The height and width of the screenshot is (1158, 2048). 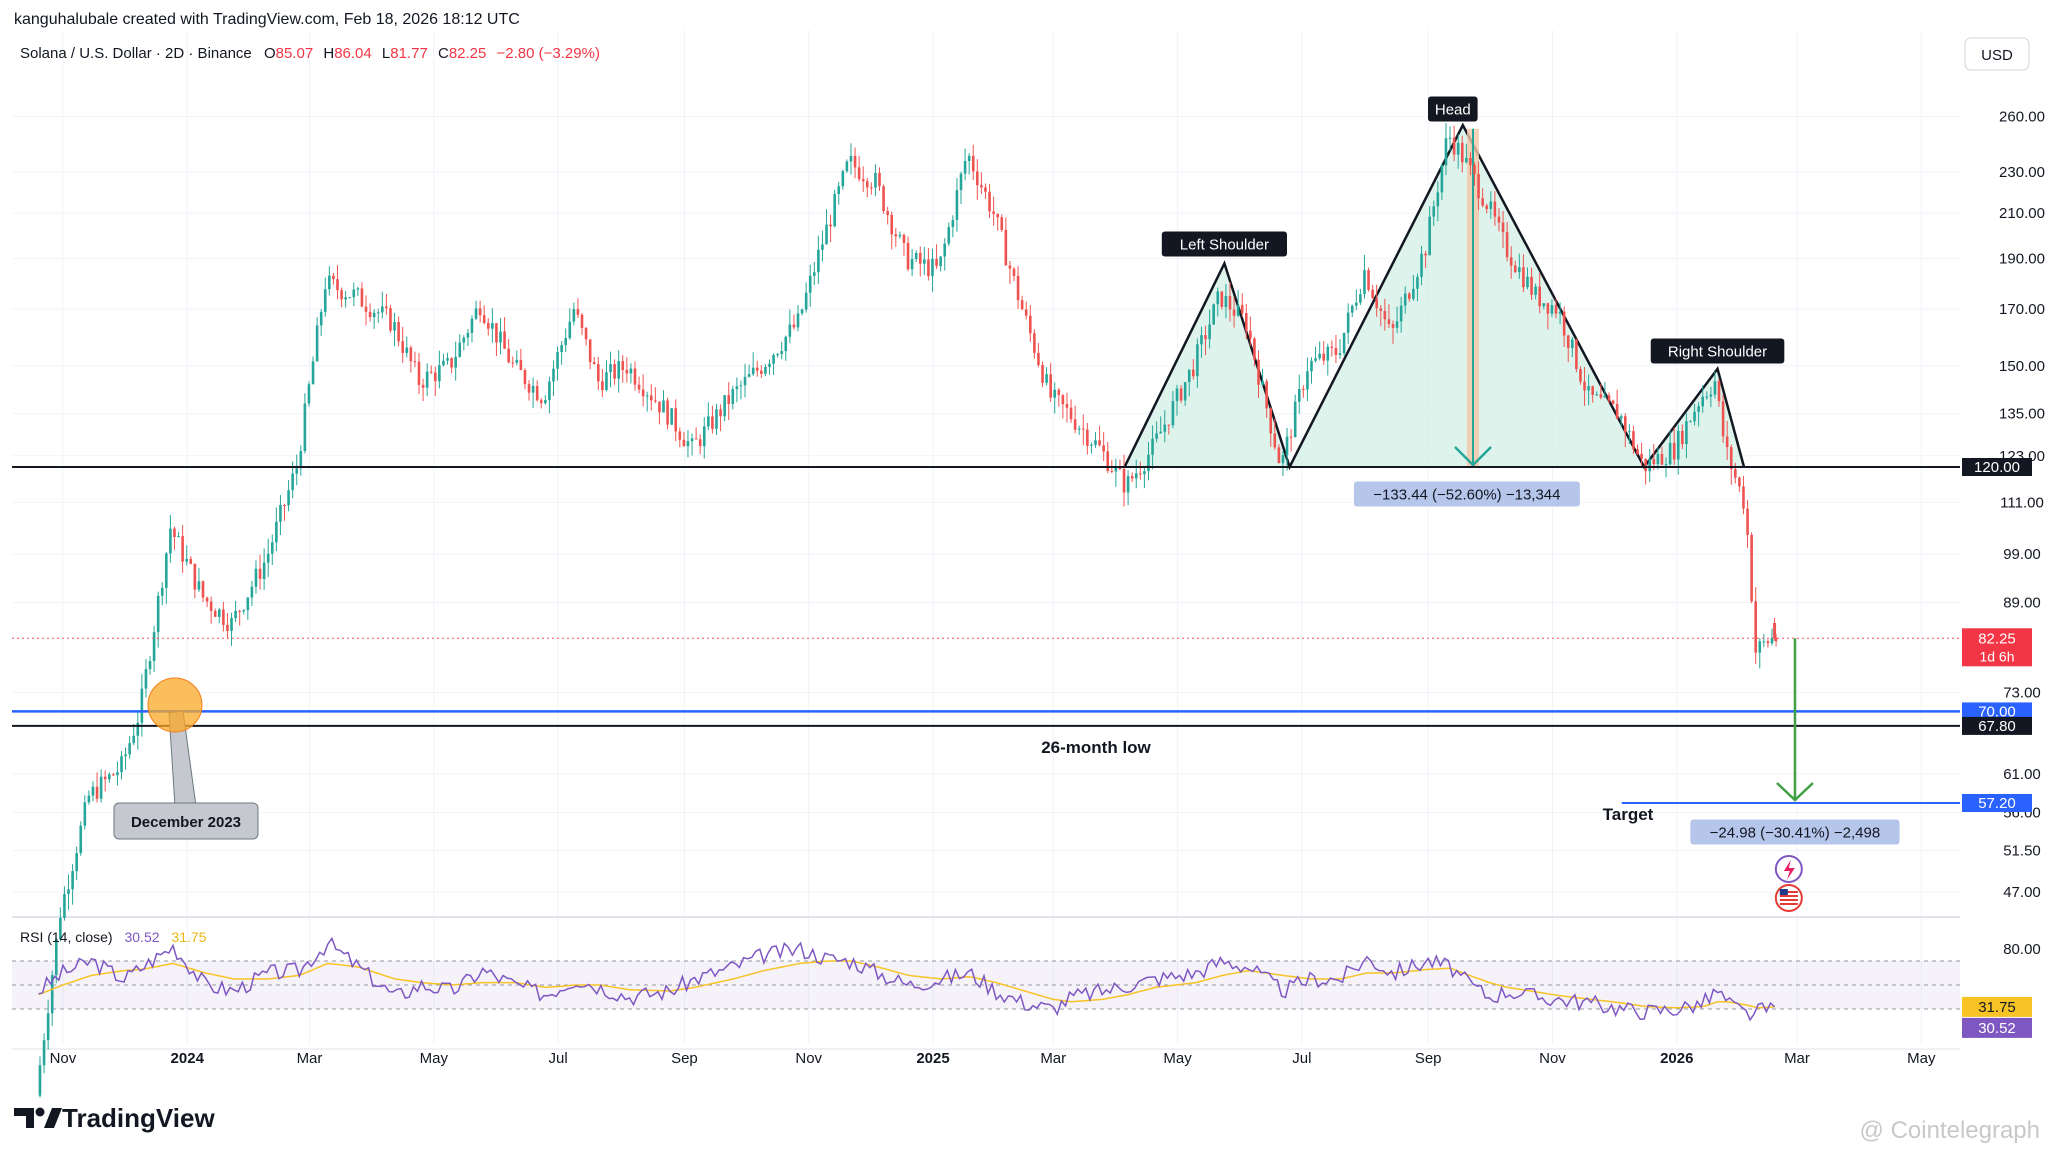 I want to click on rsi-ma-line, so click(x=906, y=984).